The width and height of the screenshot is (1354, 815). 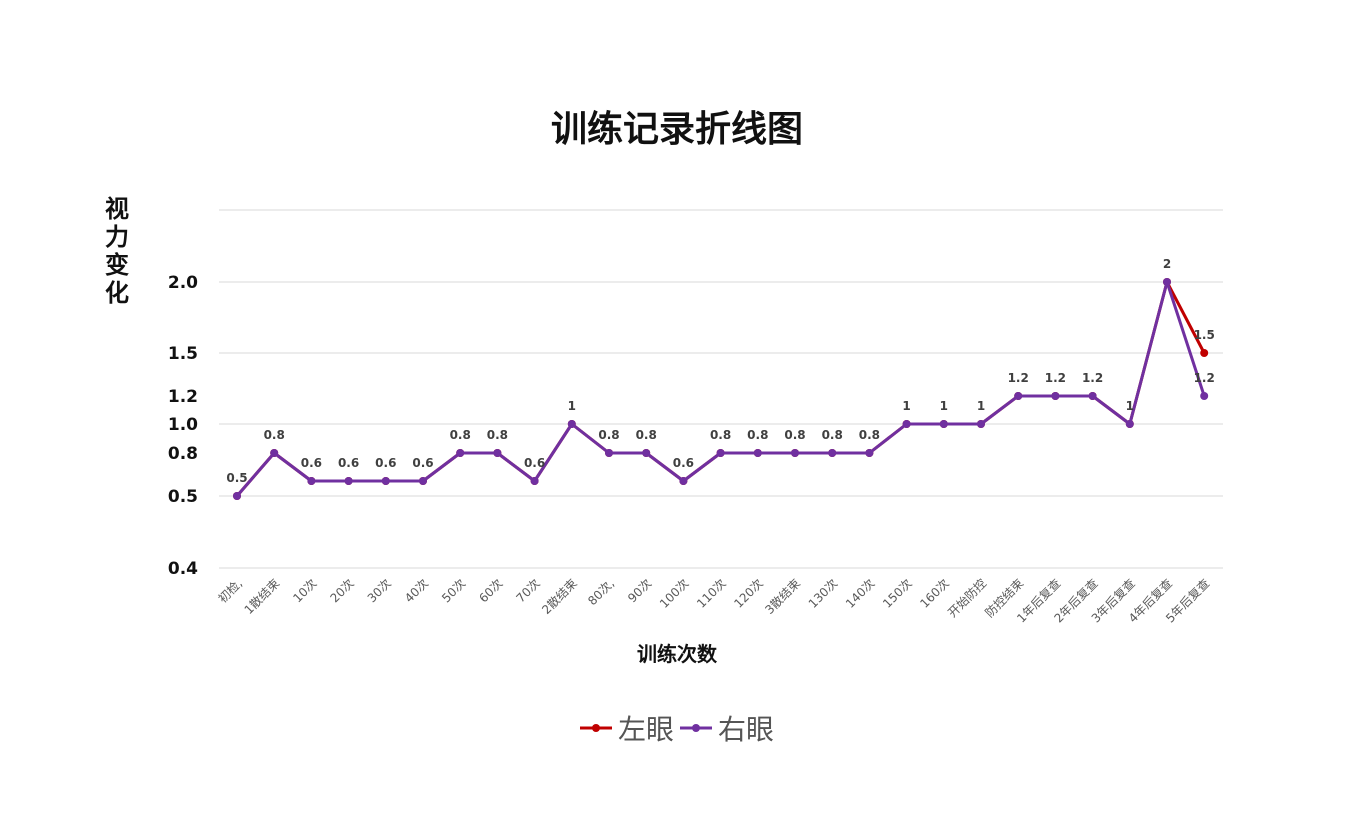 I want to click on x-tick-label: 2散结束, so click(x=558, y=596).